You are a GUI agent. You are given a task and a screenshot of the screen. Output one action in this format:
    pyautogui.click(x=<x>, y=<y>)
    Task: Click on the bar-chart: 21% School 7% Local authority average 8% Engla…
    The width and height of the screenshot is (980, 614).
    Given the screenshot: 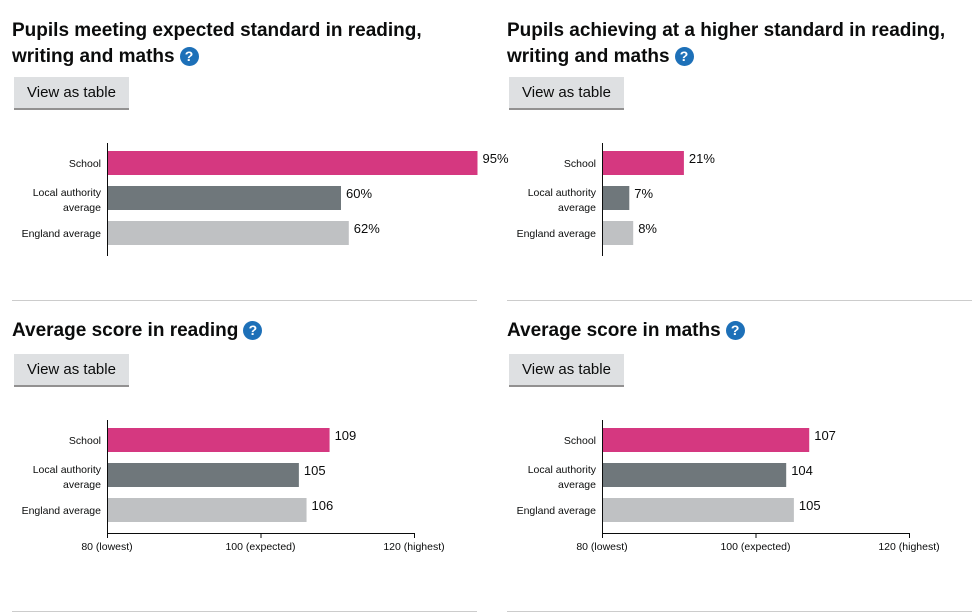 What is the action you would take?
    pyautogui.click(x=616, y=199)
    